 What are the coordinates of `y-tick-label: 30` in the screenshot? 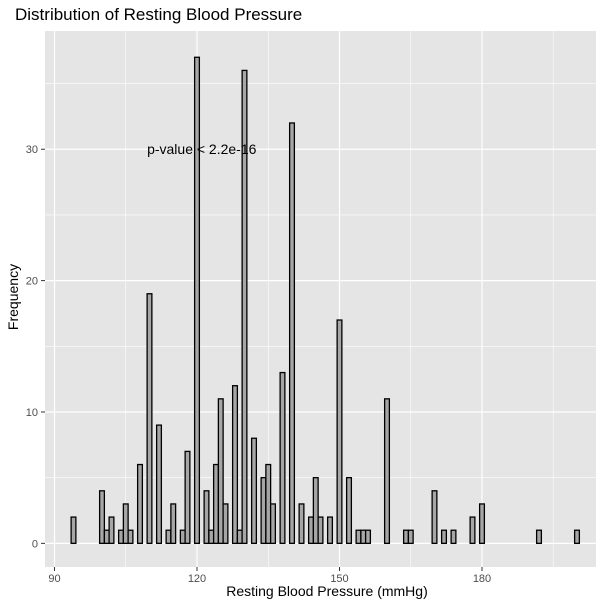 It's located at (32, 150).